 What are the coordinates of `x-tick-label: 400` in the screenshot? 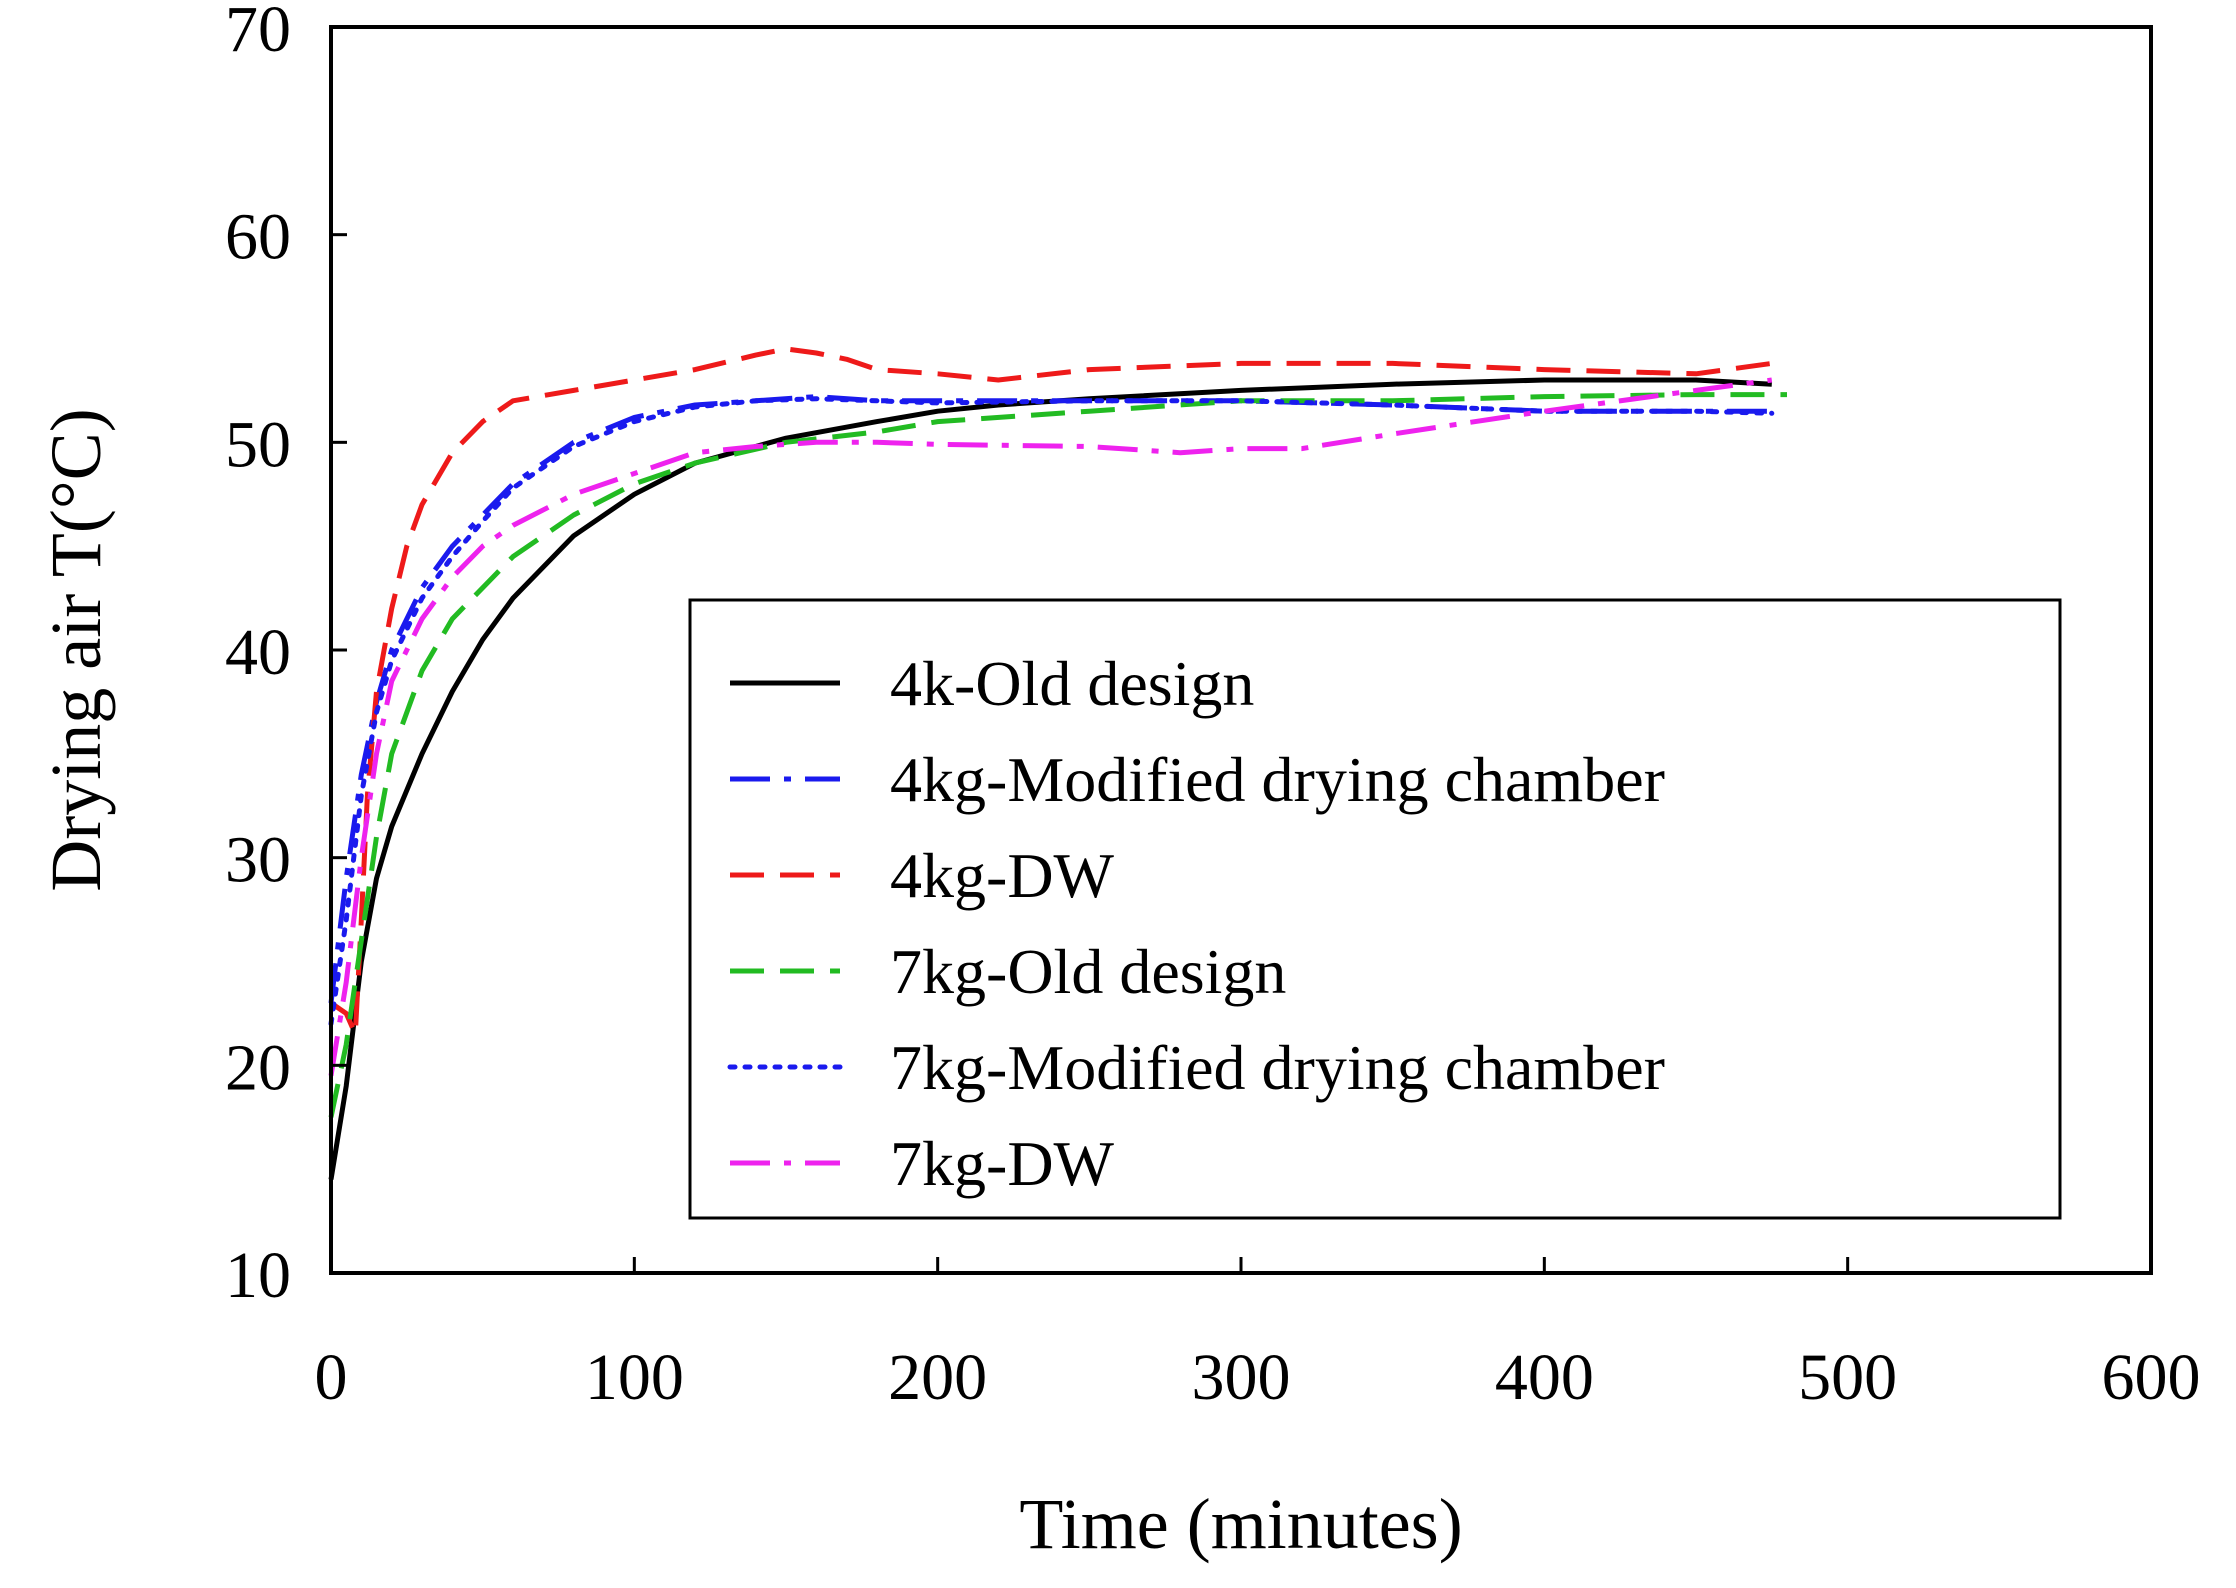 It's located at (1544, 1377).